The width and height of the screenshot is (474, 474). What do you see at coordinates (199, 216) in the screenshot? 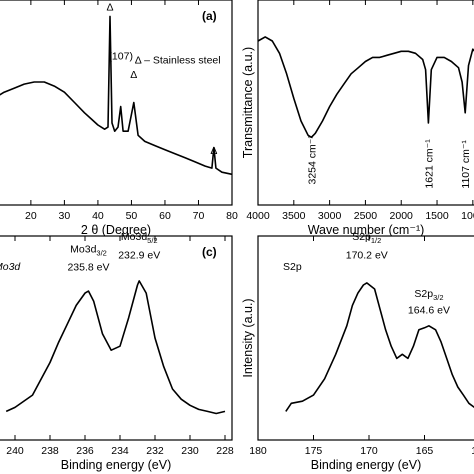
I see `chart-1-x-tick-label: 70` at bounding box center [199, 216].